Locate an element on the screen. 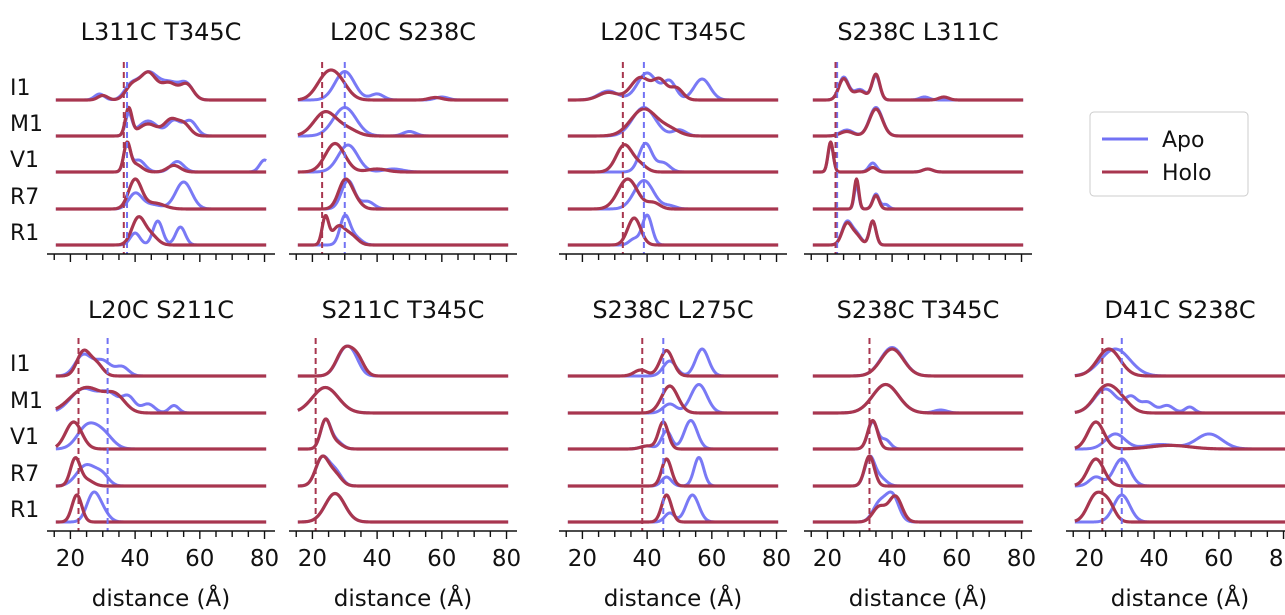  panel-title: L20C T345C is located at coordinates (673, 32).